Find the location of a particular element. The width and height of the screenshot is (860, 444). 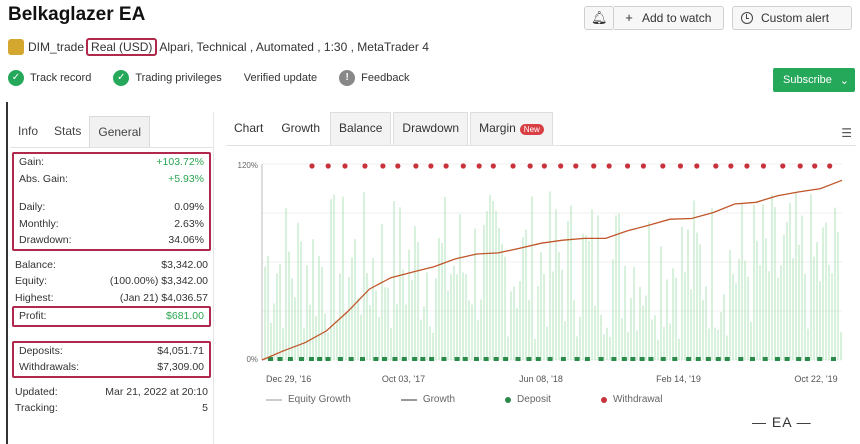

stat-row: Balance: $3,342.00 is located at coordinates (111, 264).